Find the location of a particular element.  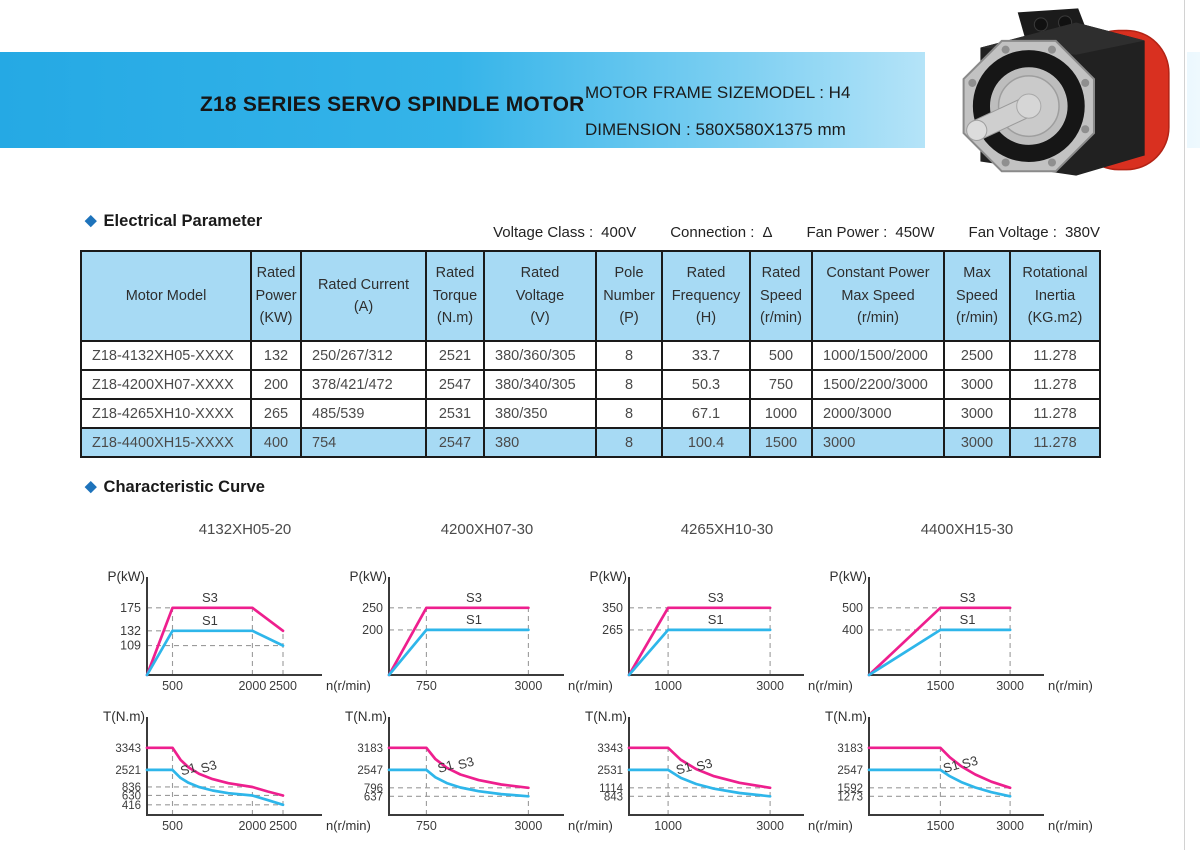

power-chart-4400xh15-30: S3 S1 500 400 1500 3000 P(kW) n(r/min) is located at coordinates (950, 633).